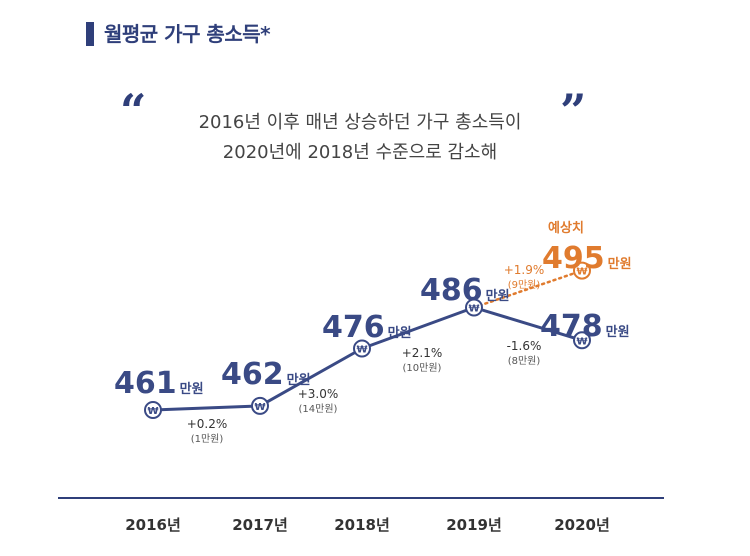  Describe the element at coordinates (474, 525) in the screenshot. I see `x-tick-label: 2019년` at that location.